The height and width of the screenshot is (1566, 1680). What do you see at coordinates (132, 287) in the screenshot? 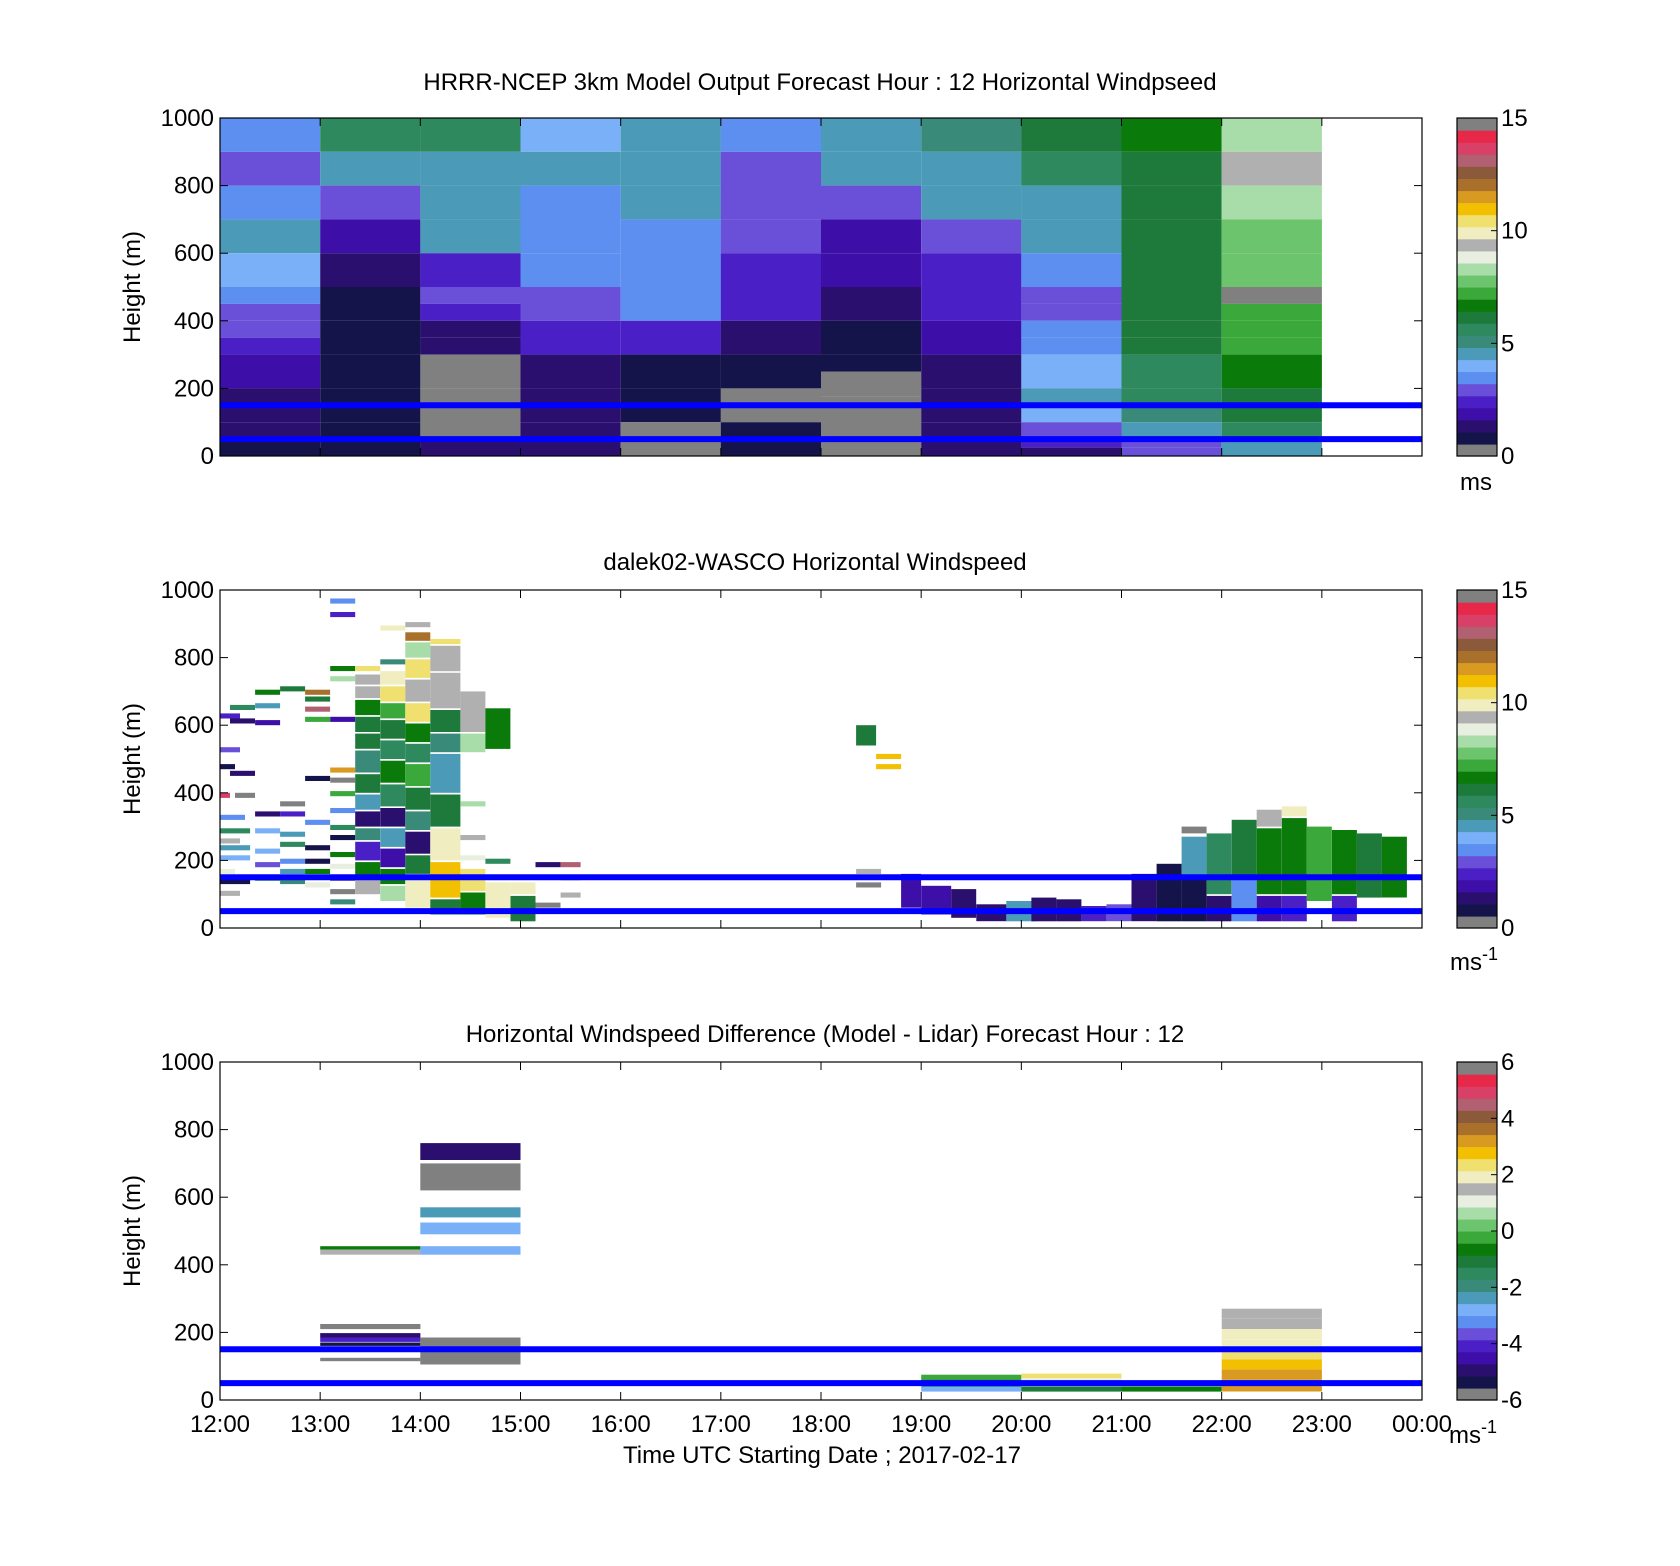
I see `panel-model-ylabel: Height (m)` at bounding box center [132, 287].